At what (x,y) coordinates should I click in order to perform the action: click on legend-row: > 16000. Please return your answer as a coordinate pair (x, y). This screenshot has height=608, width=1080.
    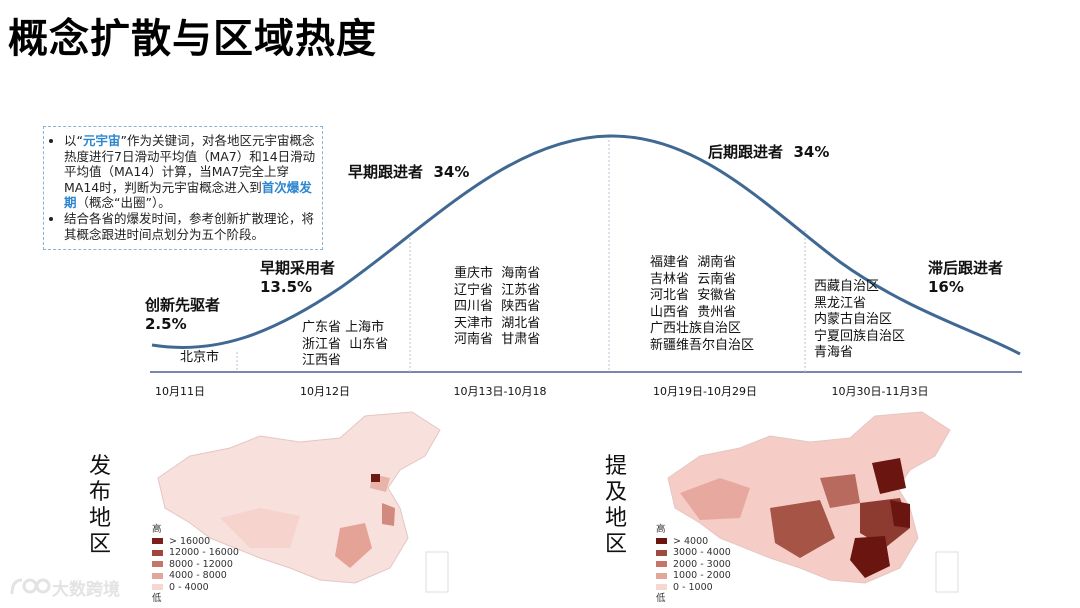
    Looking at the image, I should click on (195, 542).